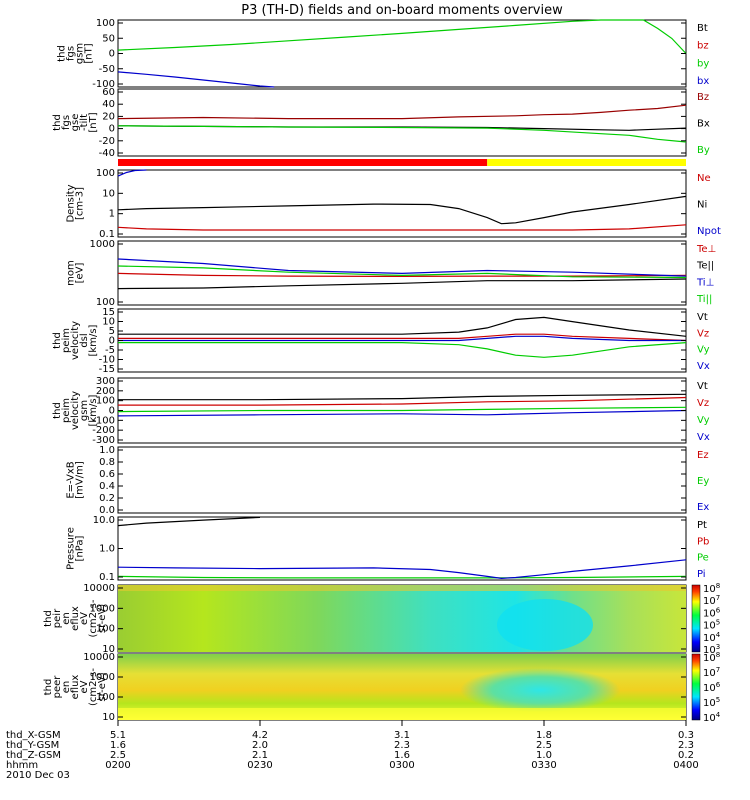 The height and width of the screenshot is (800, 750). I want to click on fgs_gsm-series-bx, so click(196, 79).